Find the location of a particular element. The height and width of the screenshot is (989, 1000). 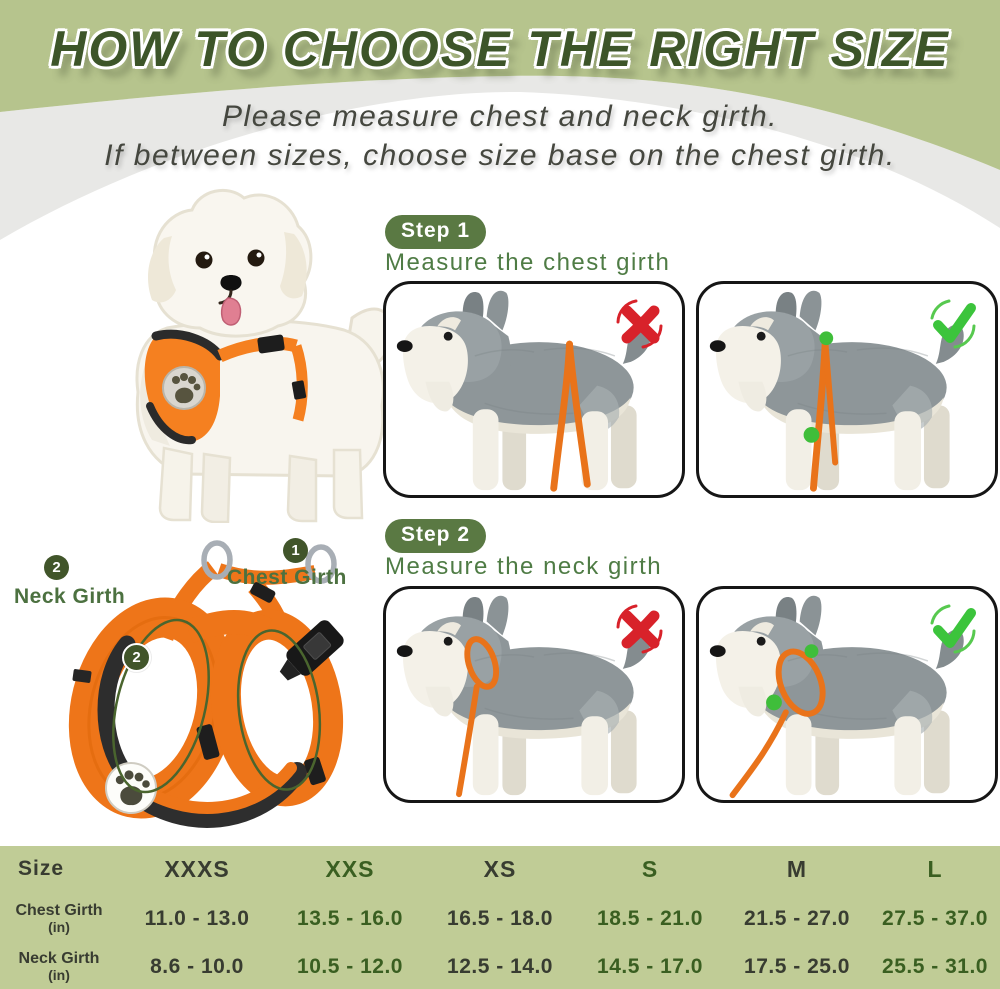

dog-chest-correct-photo is located at coordinates (847, 389).